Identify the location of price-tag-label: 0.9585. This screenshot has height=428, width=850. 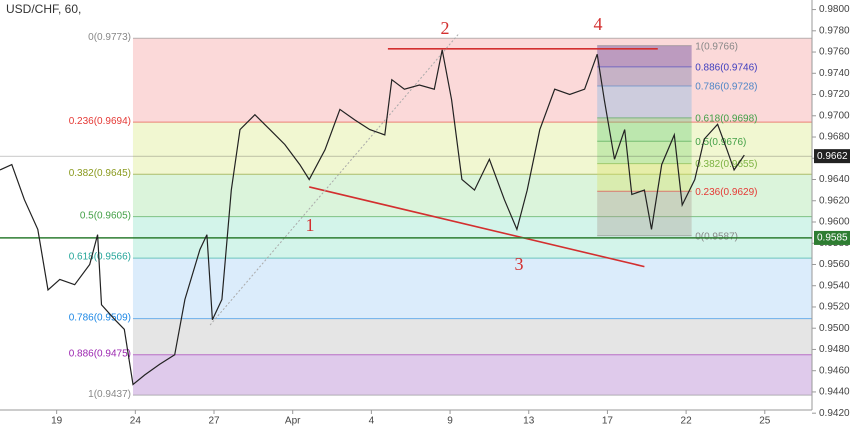
(832, 238).